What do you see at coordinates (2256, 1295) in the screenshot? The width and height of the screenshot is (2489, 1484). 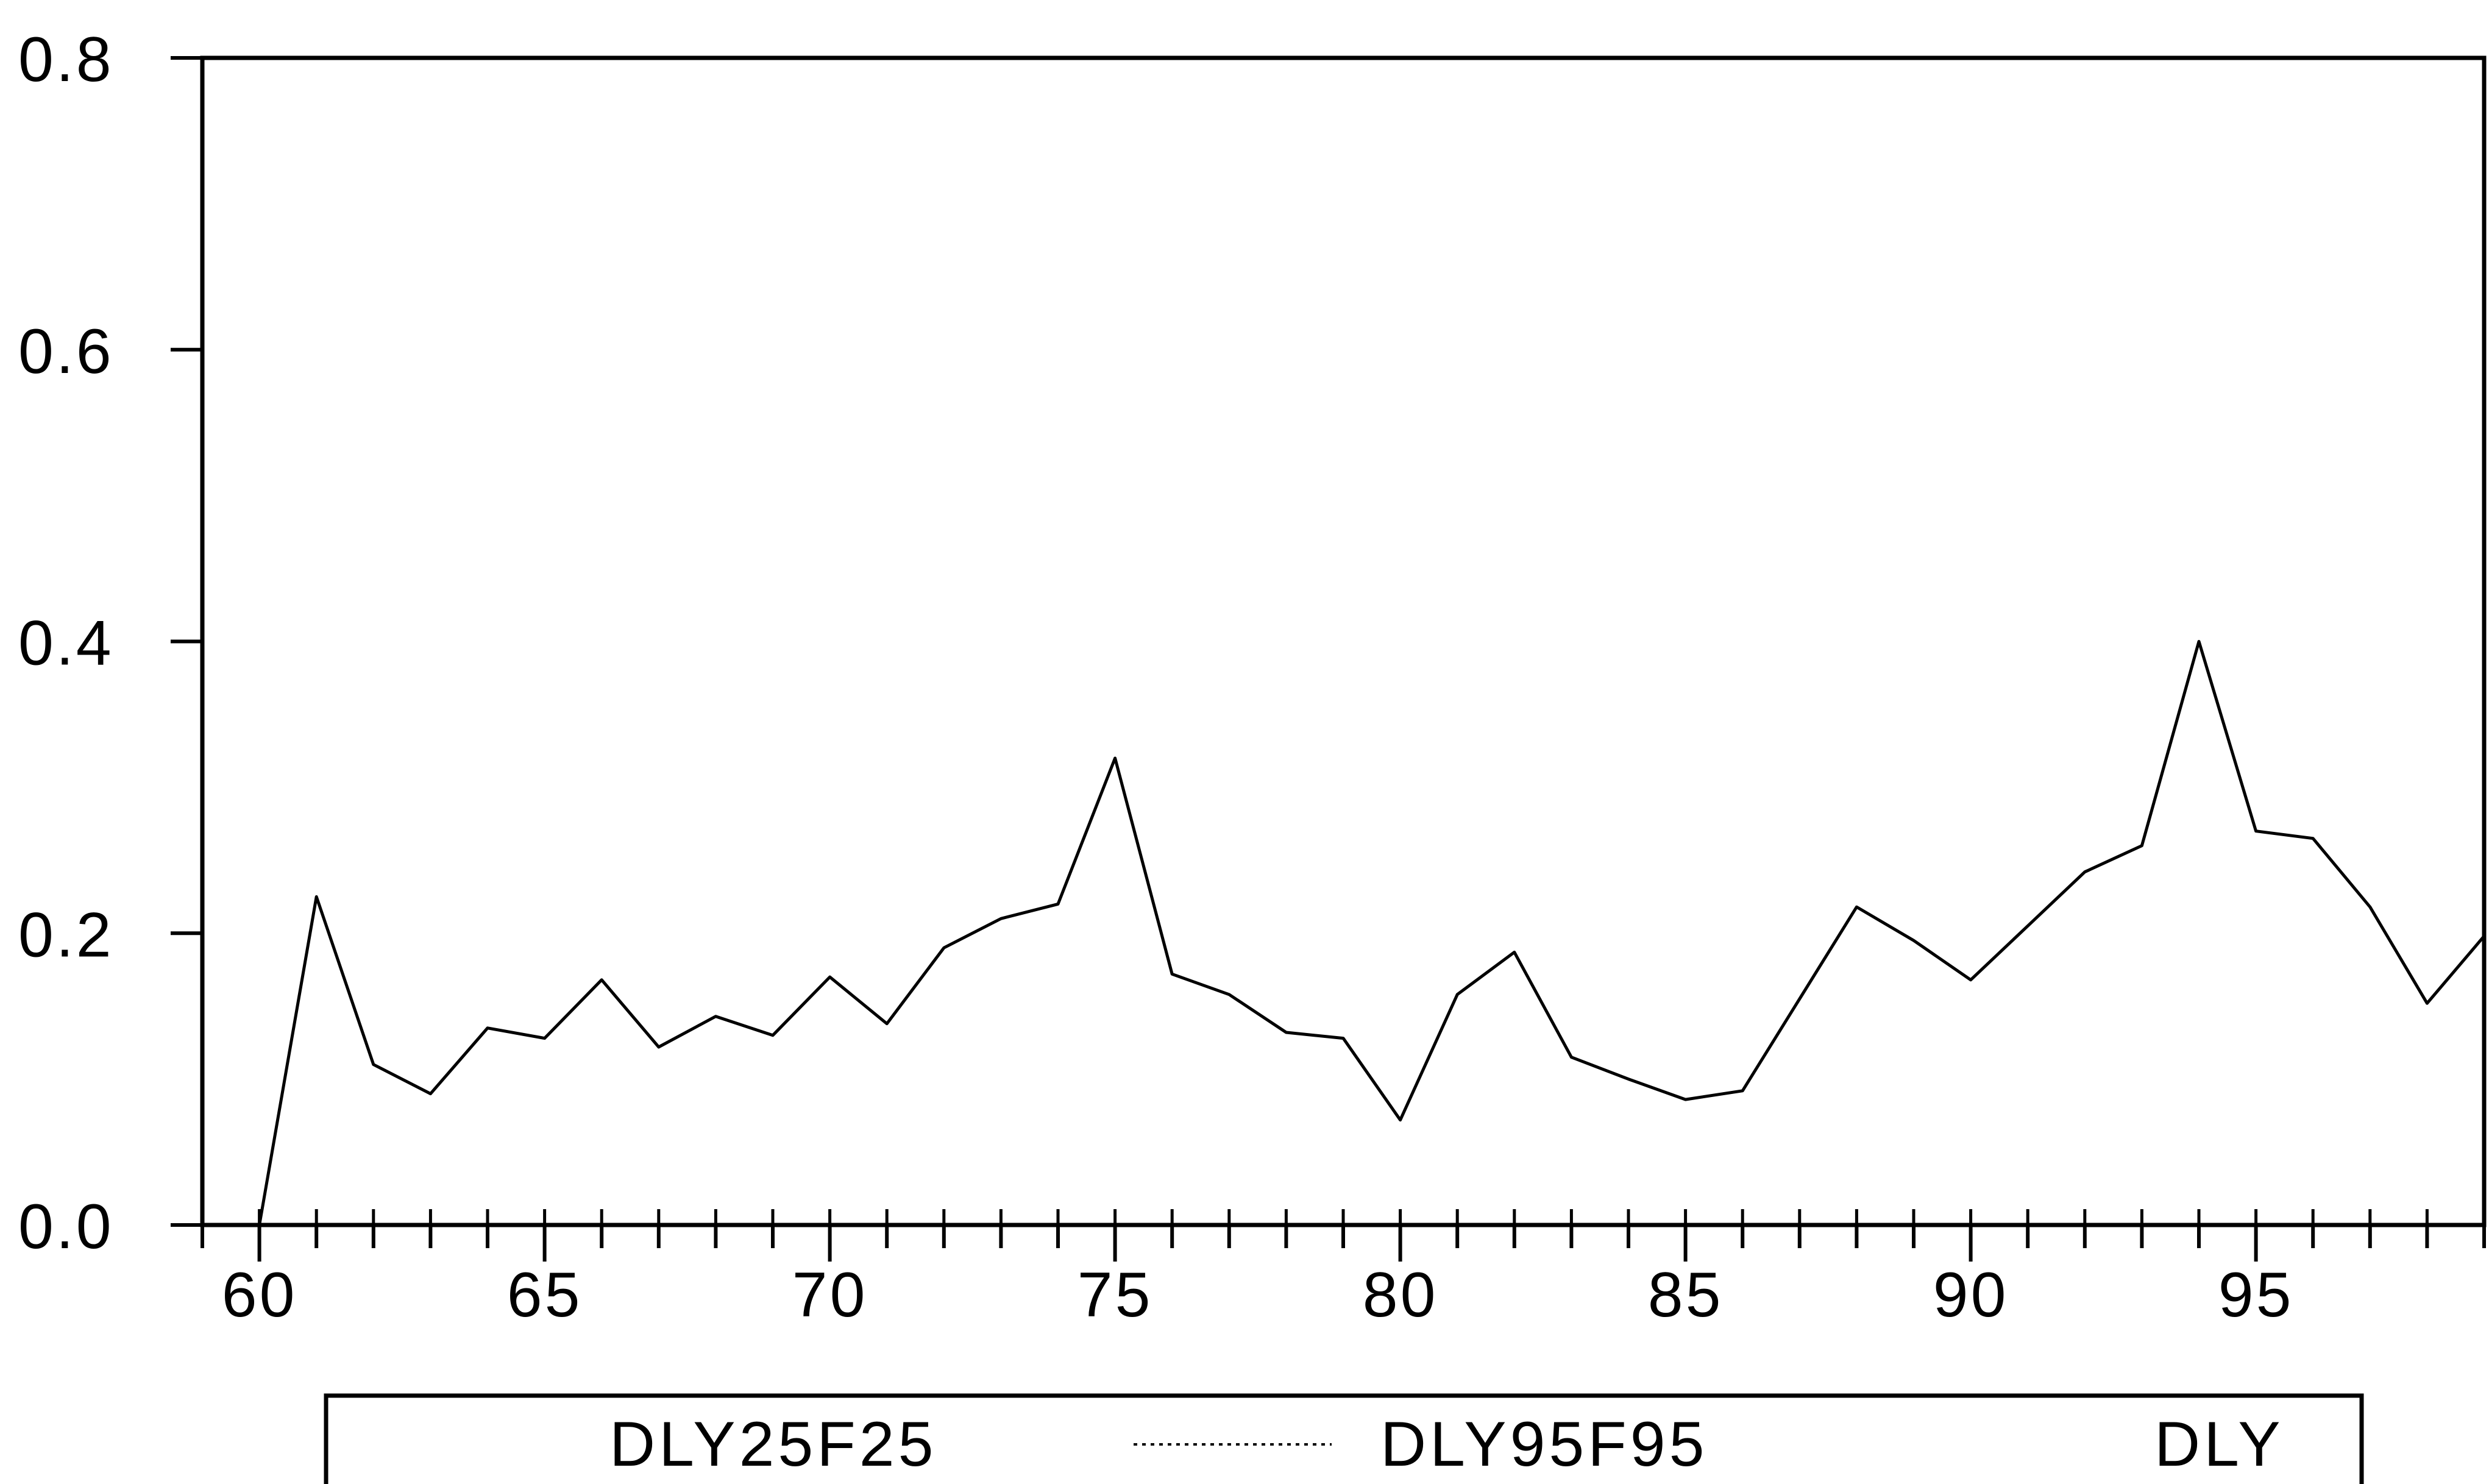 I see `x-tick-label: 95` at bounding box center [2256, 1295].